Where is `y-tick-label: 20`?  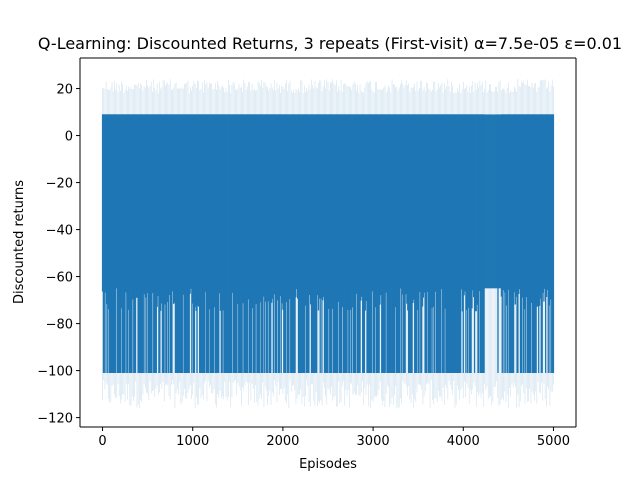 y-tick-label: 20 is located at coordinates (64, 90).